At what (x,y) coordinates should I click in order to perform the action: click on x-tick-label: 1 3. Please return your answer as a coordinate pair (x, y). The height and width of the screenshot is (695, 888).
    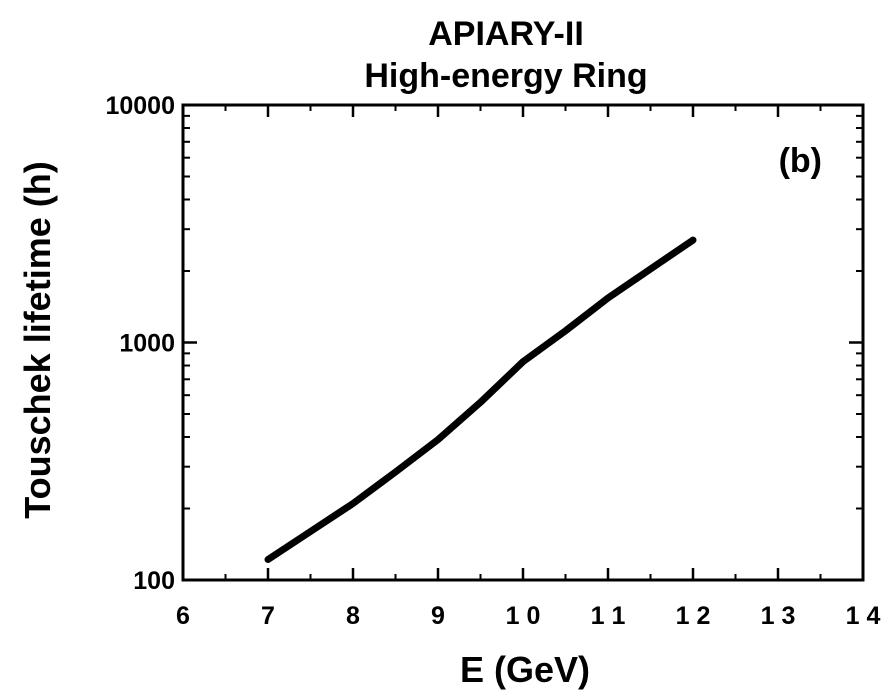
    Looking at the image, I should click on (778, 616).